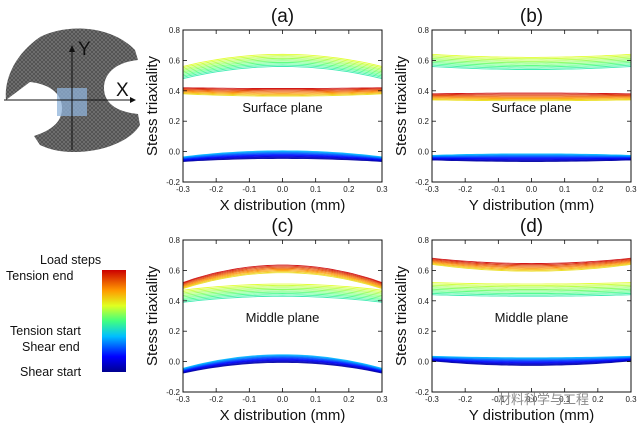 The height and width of the screenshot is (428, 640). I want to click on y-tick-label: 0.0, so click(175, 152).